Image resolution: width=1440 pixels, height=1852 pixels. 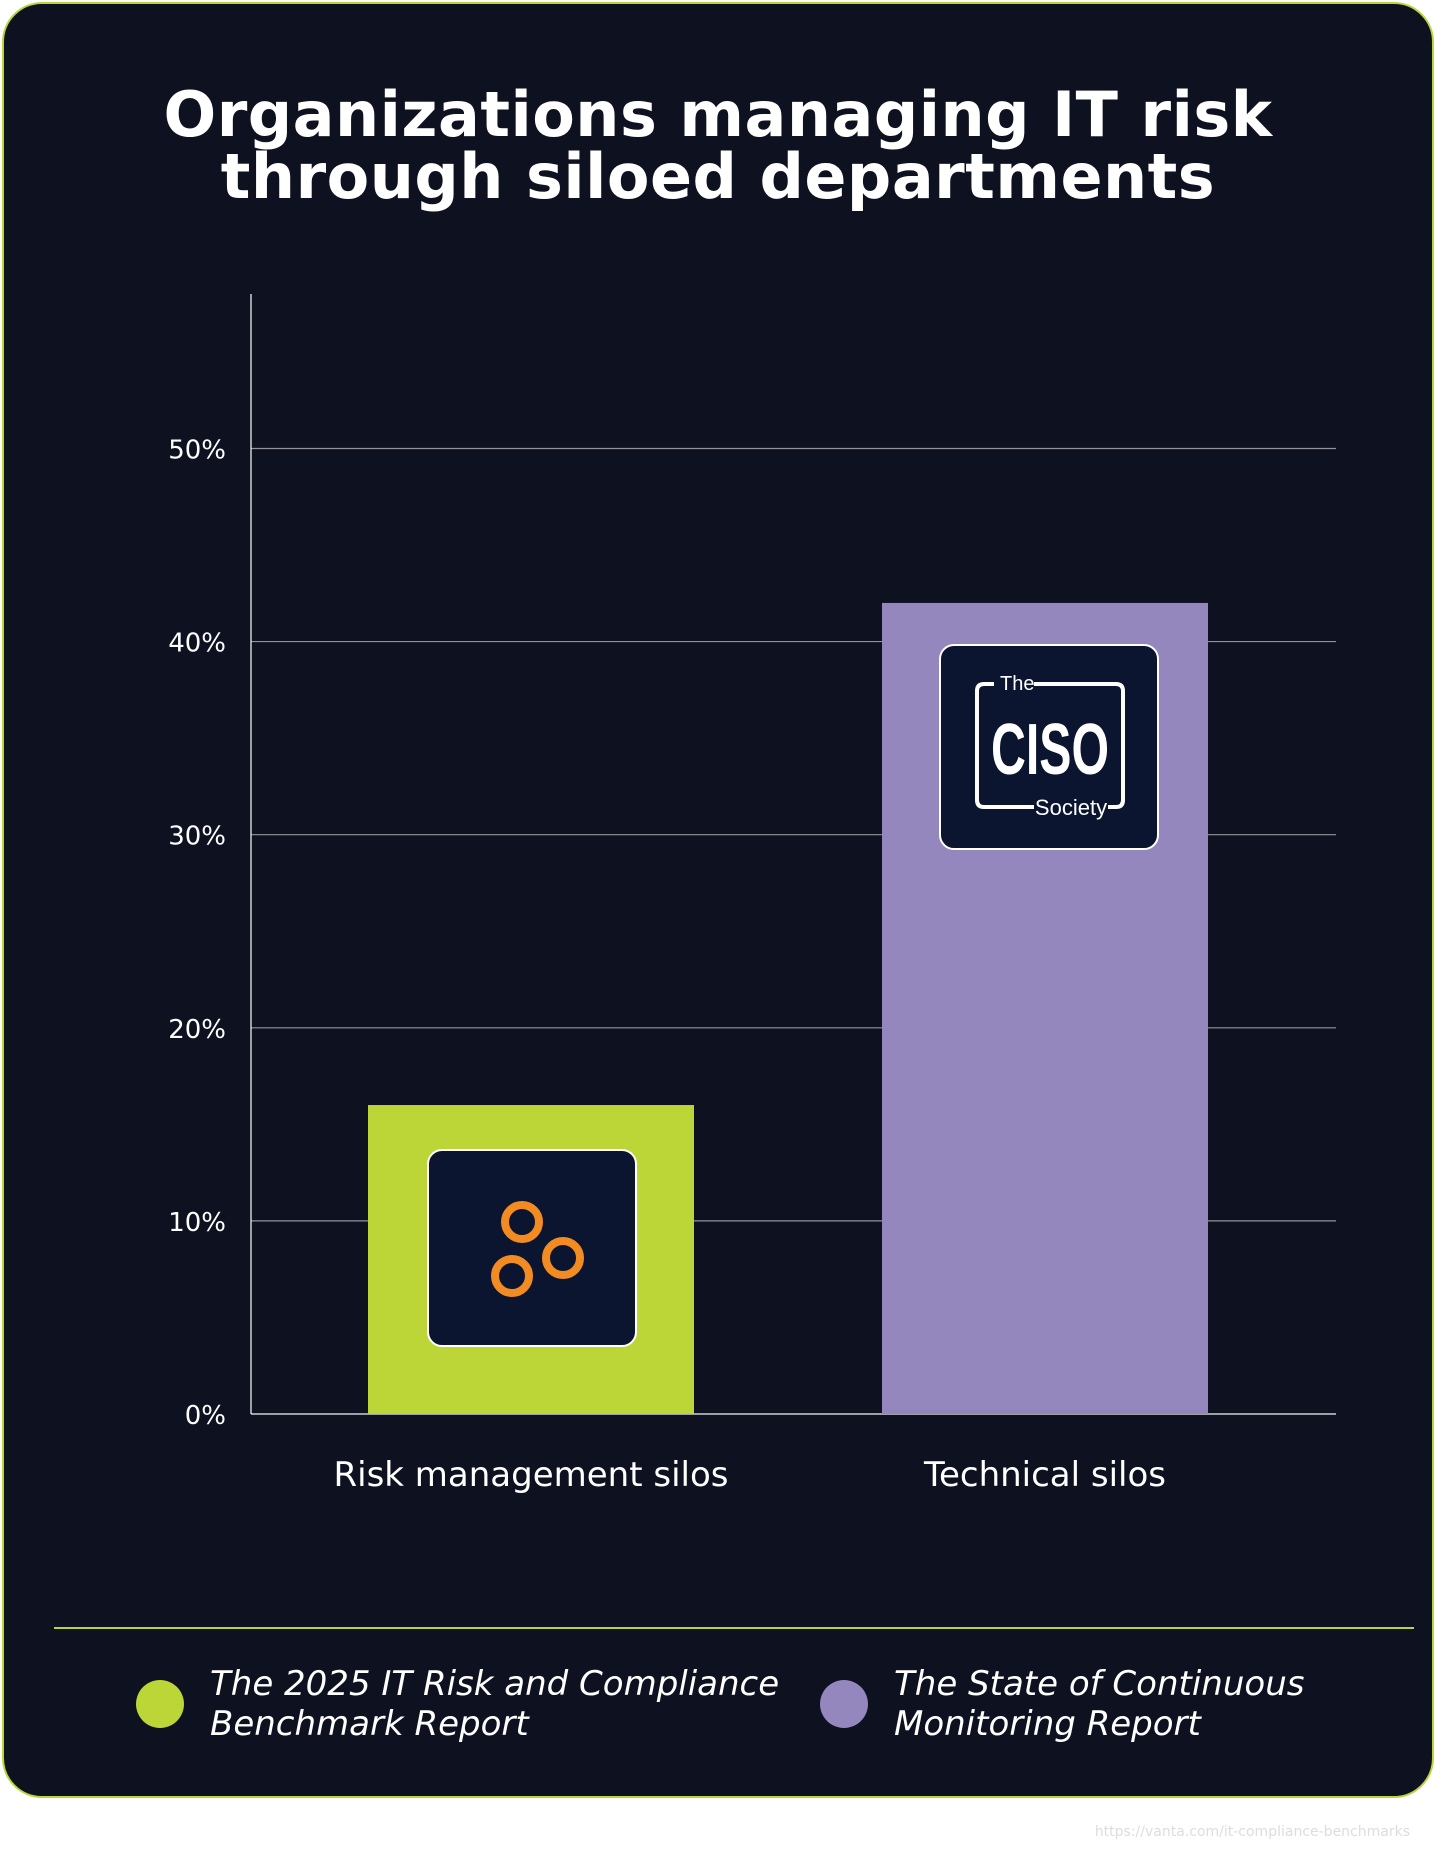 I want to click on x-tick-label: Risk management silos, so click(x=531, y=1475).